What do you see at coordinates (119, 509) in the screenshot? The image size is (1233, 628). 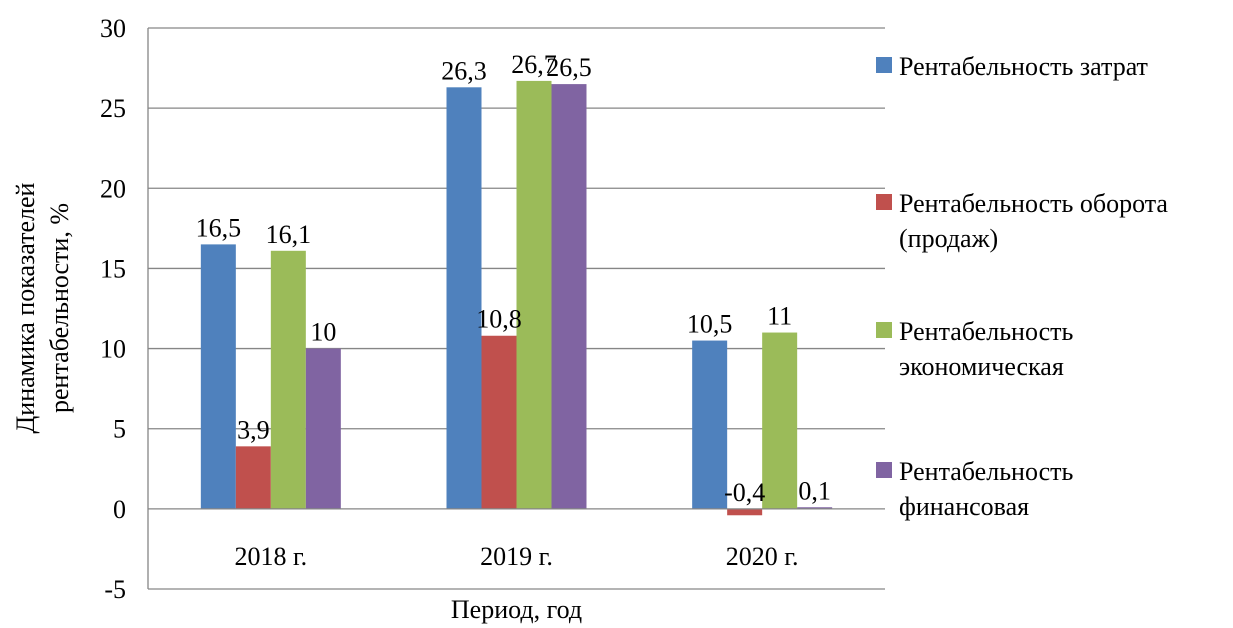 I see `y-tick-label: 0` at bounding box center [119, 509].